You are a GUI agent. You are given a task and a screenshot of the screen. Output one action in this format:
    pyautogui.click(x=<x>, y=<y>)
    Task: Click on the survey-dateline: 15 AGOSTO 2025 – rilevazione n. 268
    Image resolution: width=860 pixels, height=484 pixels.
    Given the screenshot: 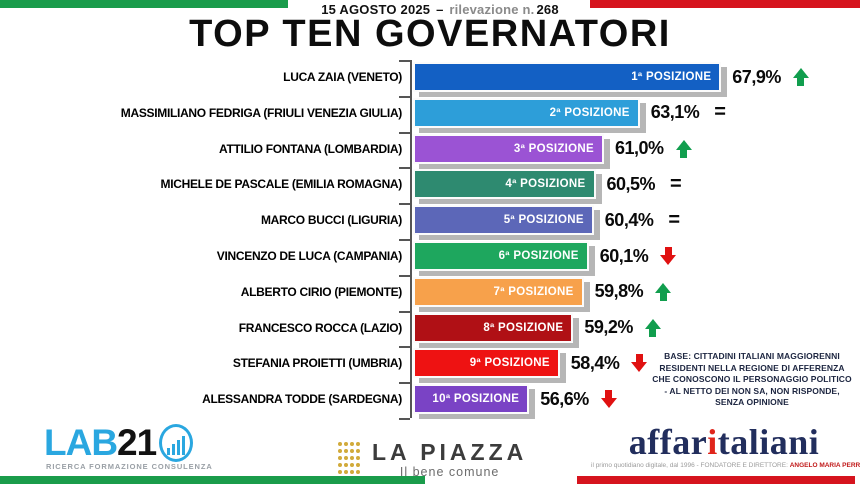 What is the action you would take?
    pyautogui.click(x=440, y=9)
    